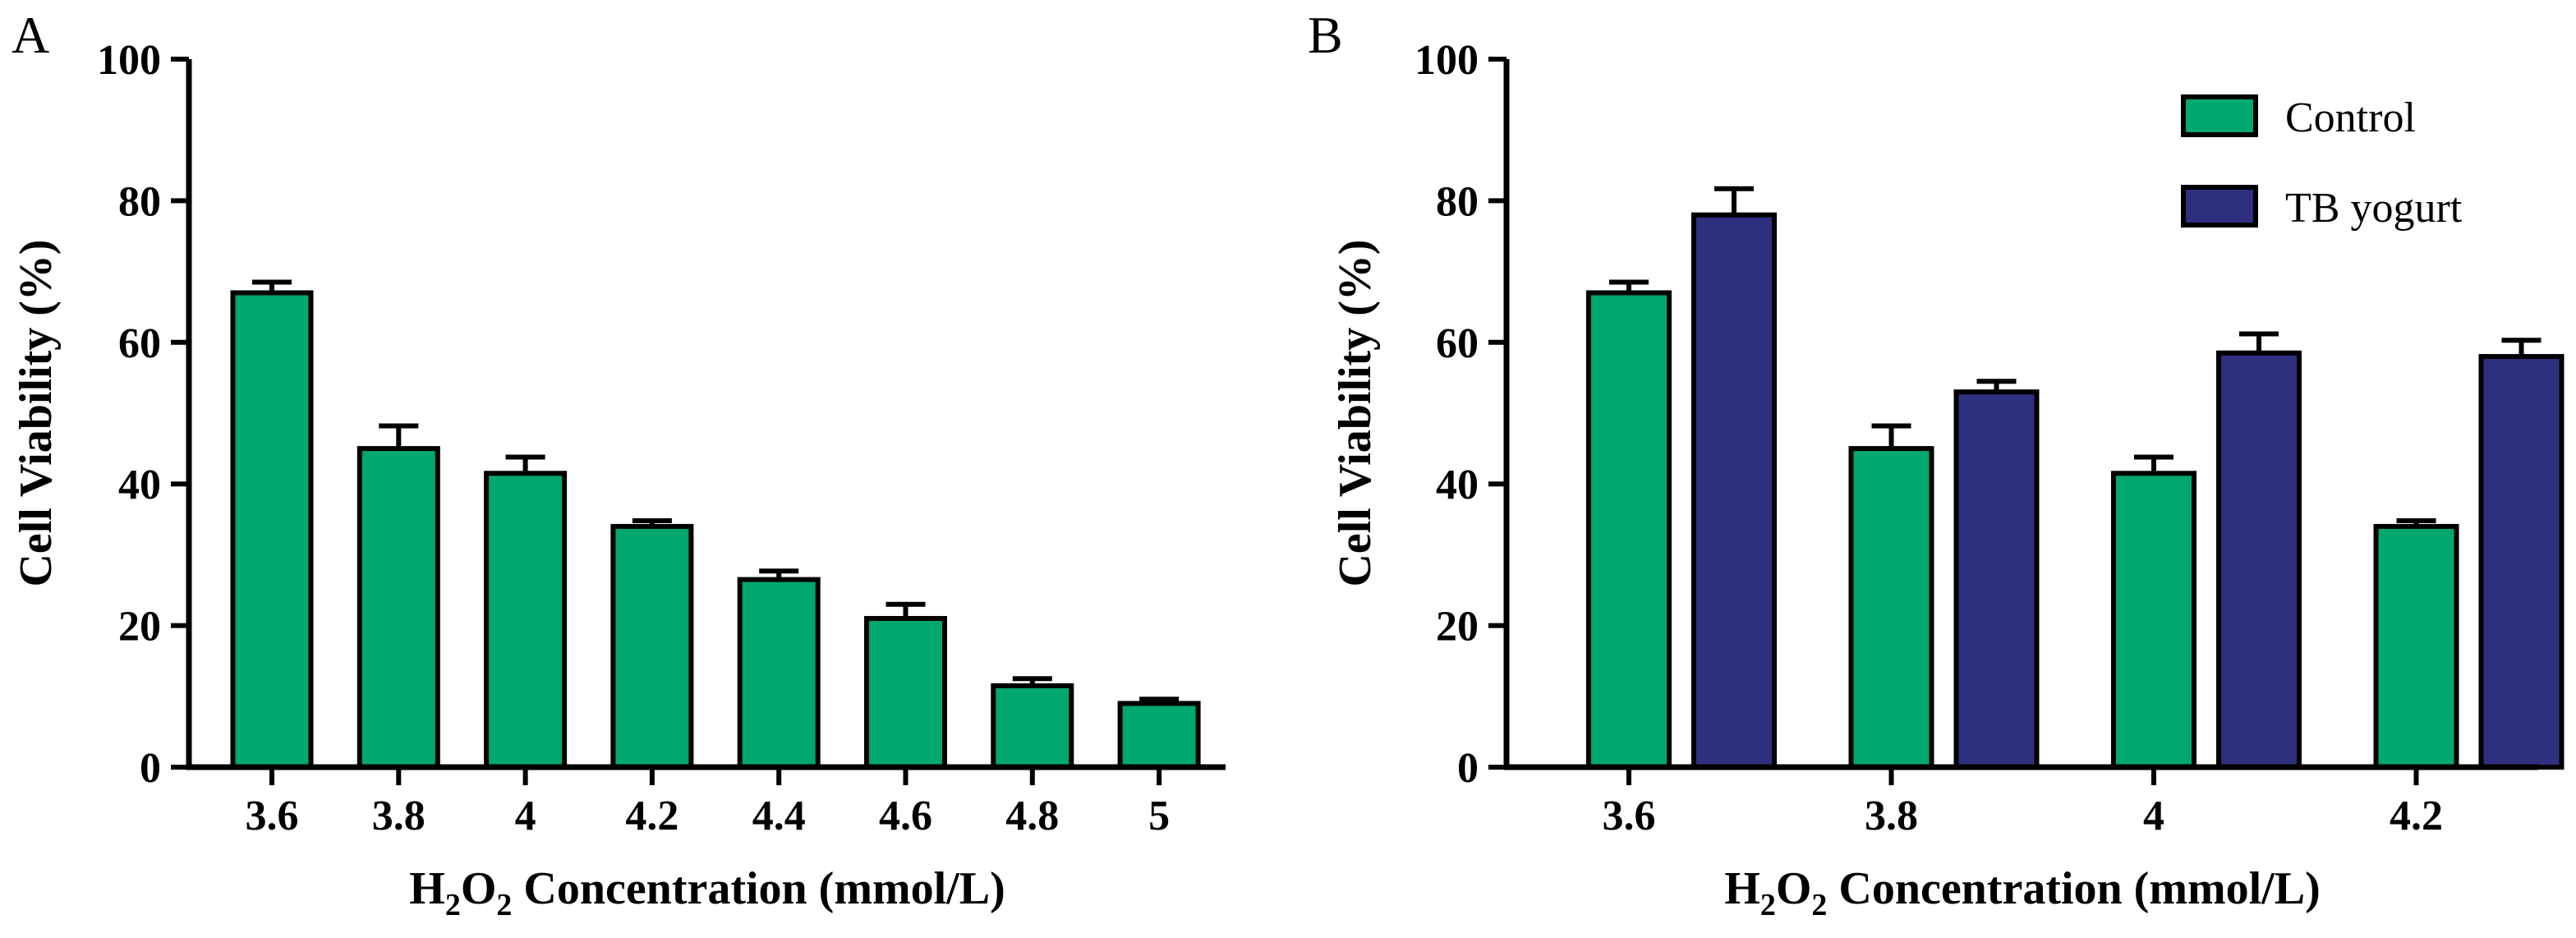  What do you see at coordinates (2219, 206) in the screenshot?
I see `legend-swatch-tb-yogurt` at bounding box center [2219, 206].